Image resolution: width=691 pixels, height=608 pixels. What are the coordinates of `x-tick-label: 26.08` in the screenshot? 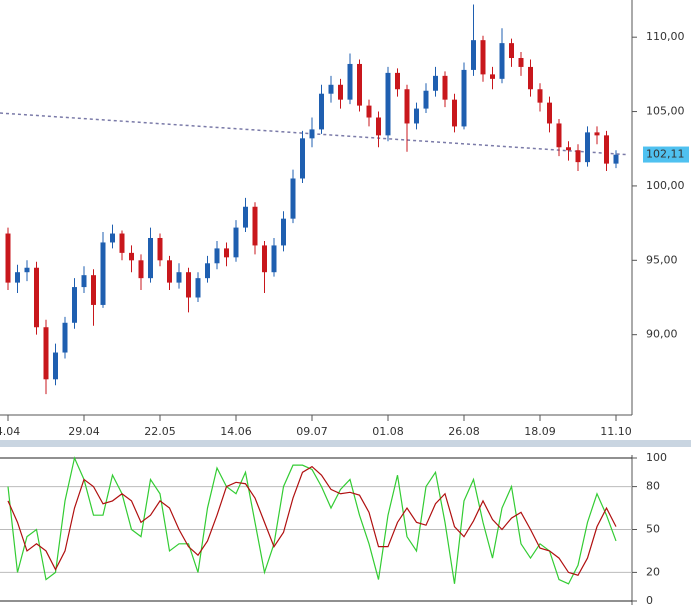 It's located at (464, 431).